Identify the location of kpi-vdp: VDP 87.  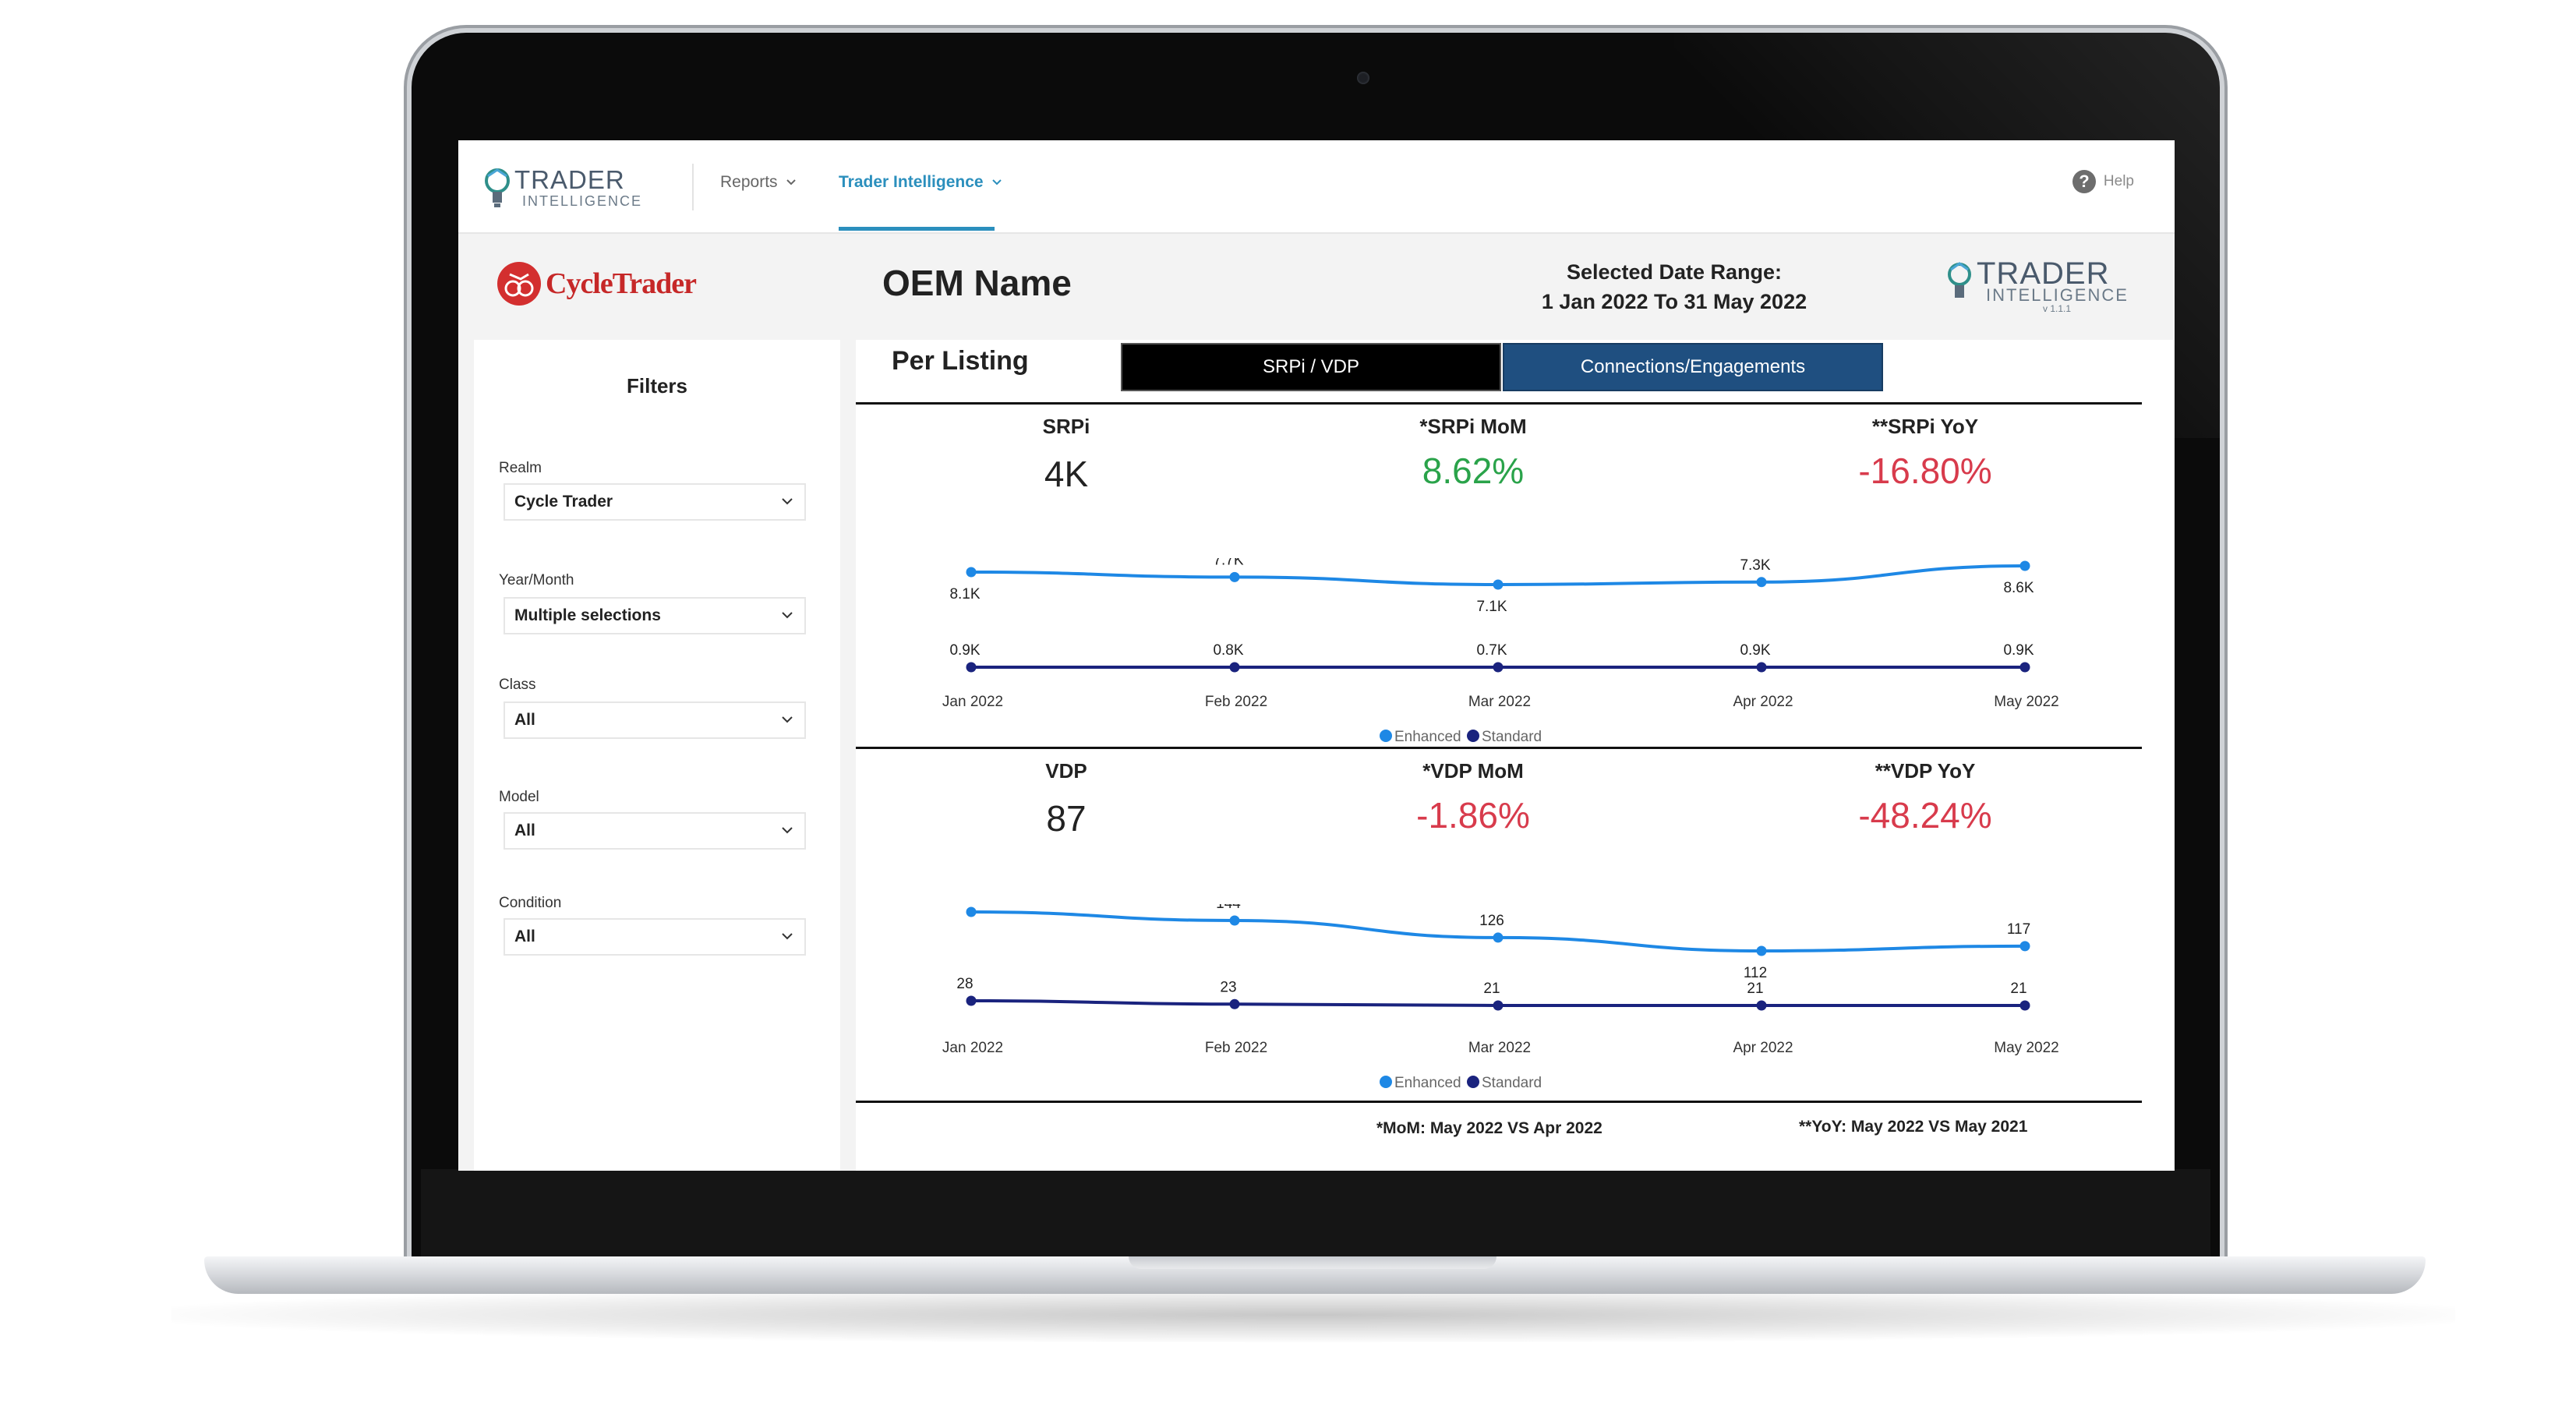
(1066, 799).